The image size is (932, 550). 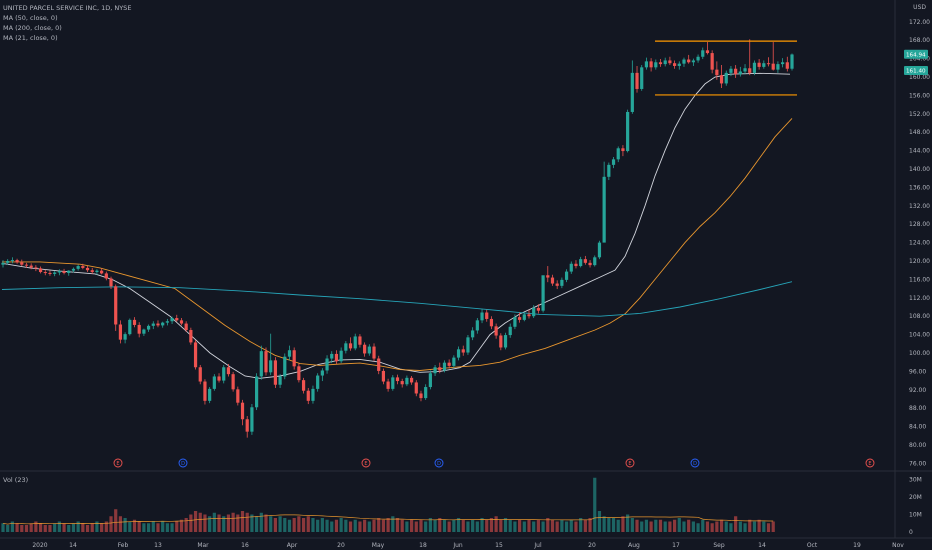 I want to click on price-tick-label: 136.00, so click(x=919, y=187).